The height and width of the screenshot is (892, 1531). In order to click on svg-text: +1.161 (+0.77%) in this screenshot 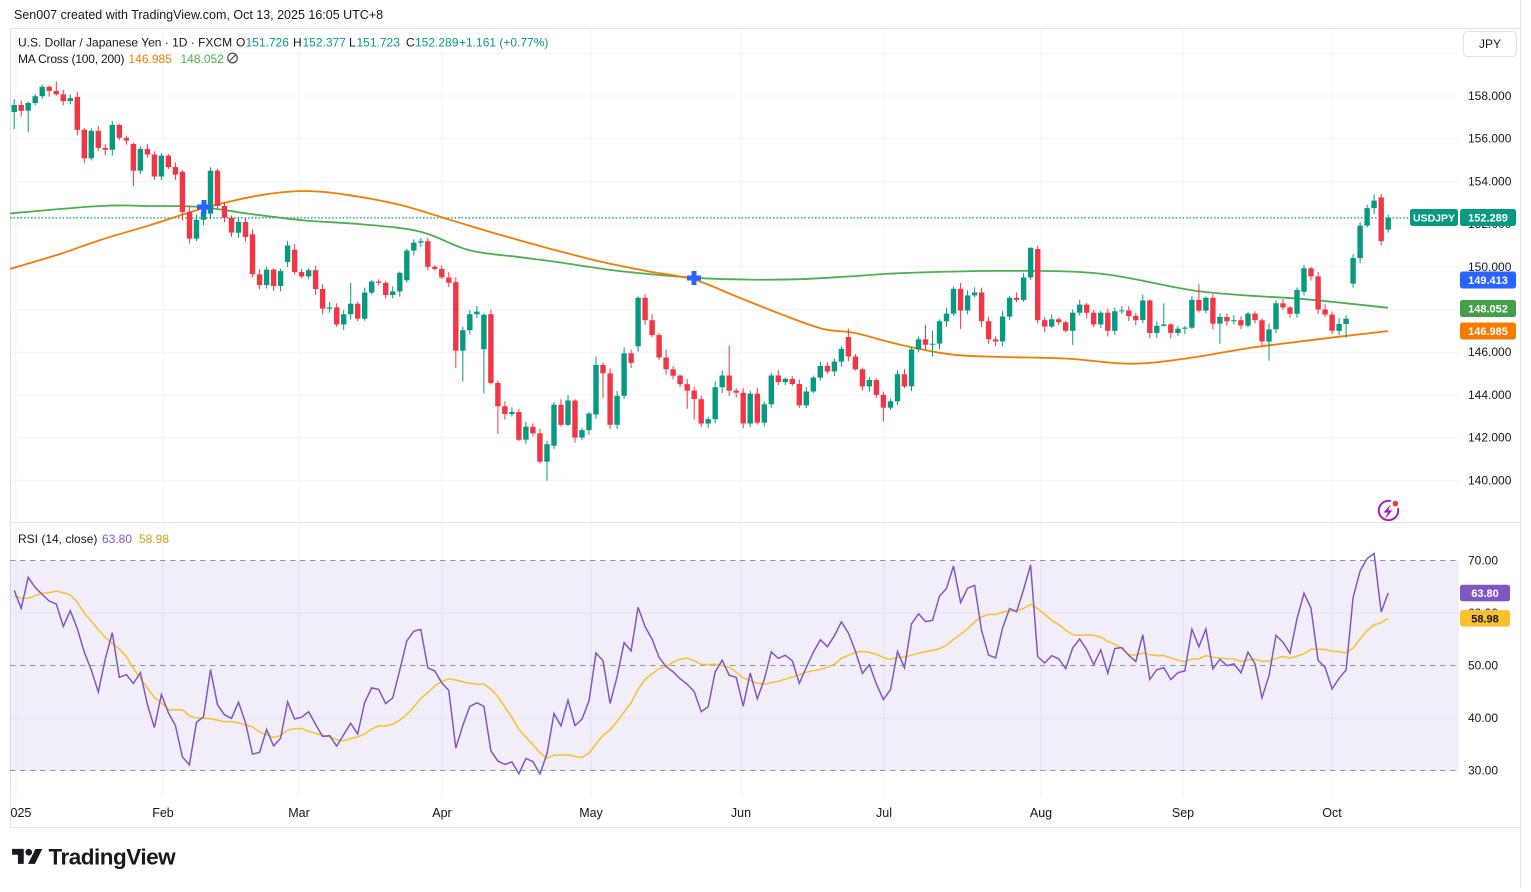, I will do `click(503, 43)`.